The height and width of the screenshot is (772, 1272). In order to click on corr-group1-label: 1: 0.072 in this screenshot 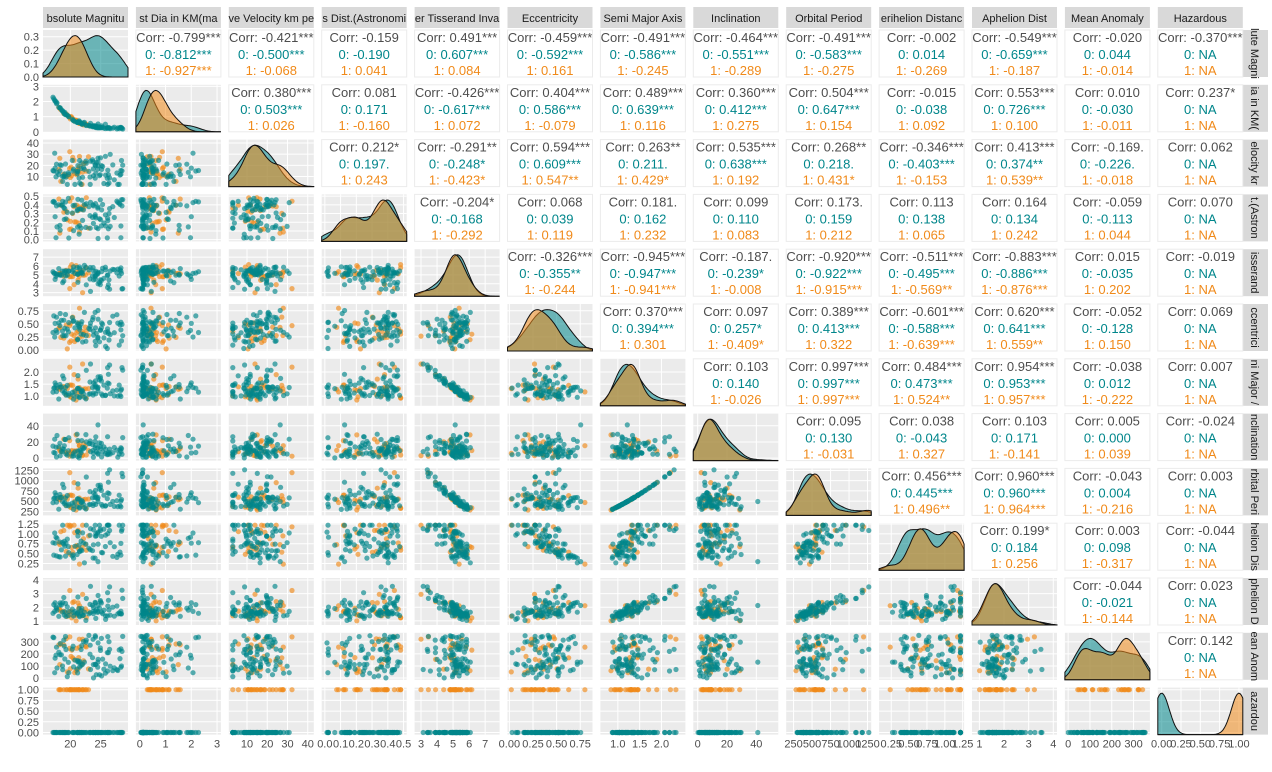, I will do `click(457, 125)`.